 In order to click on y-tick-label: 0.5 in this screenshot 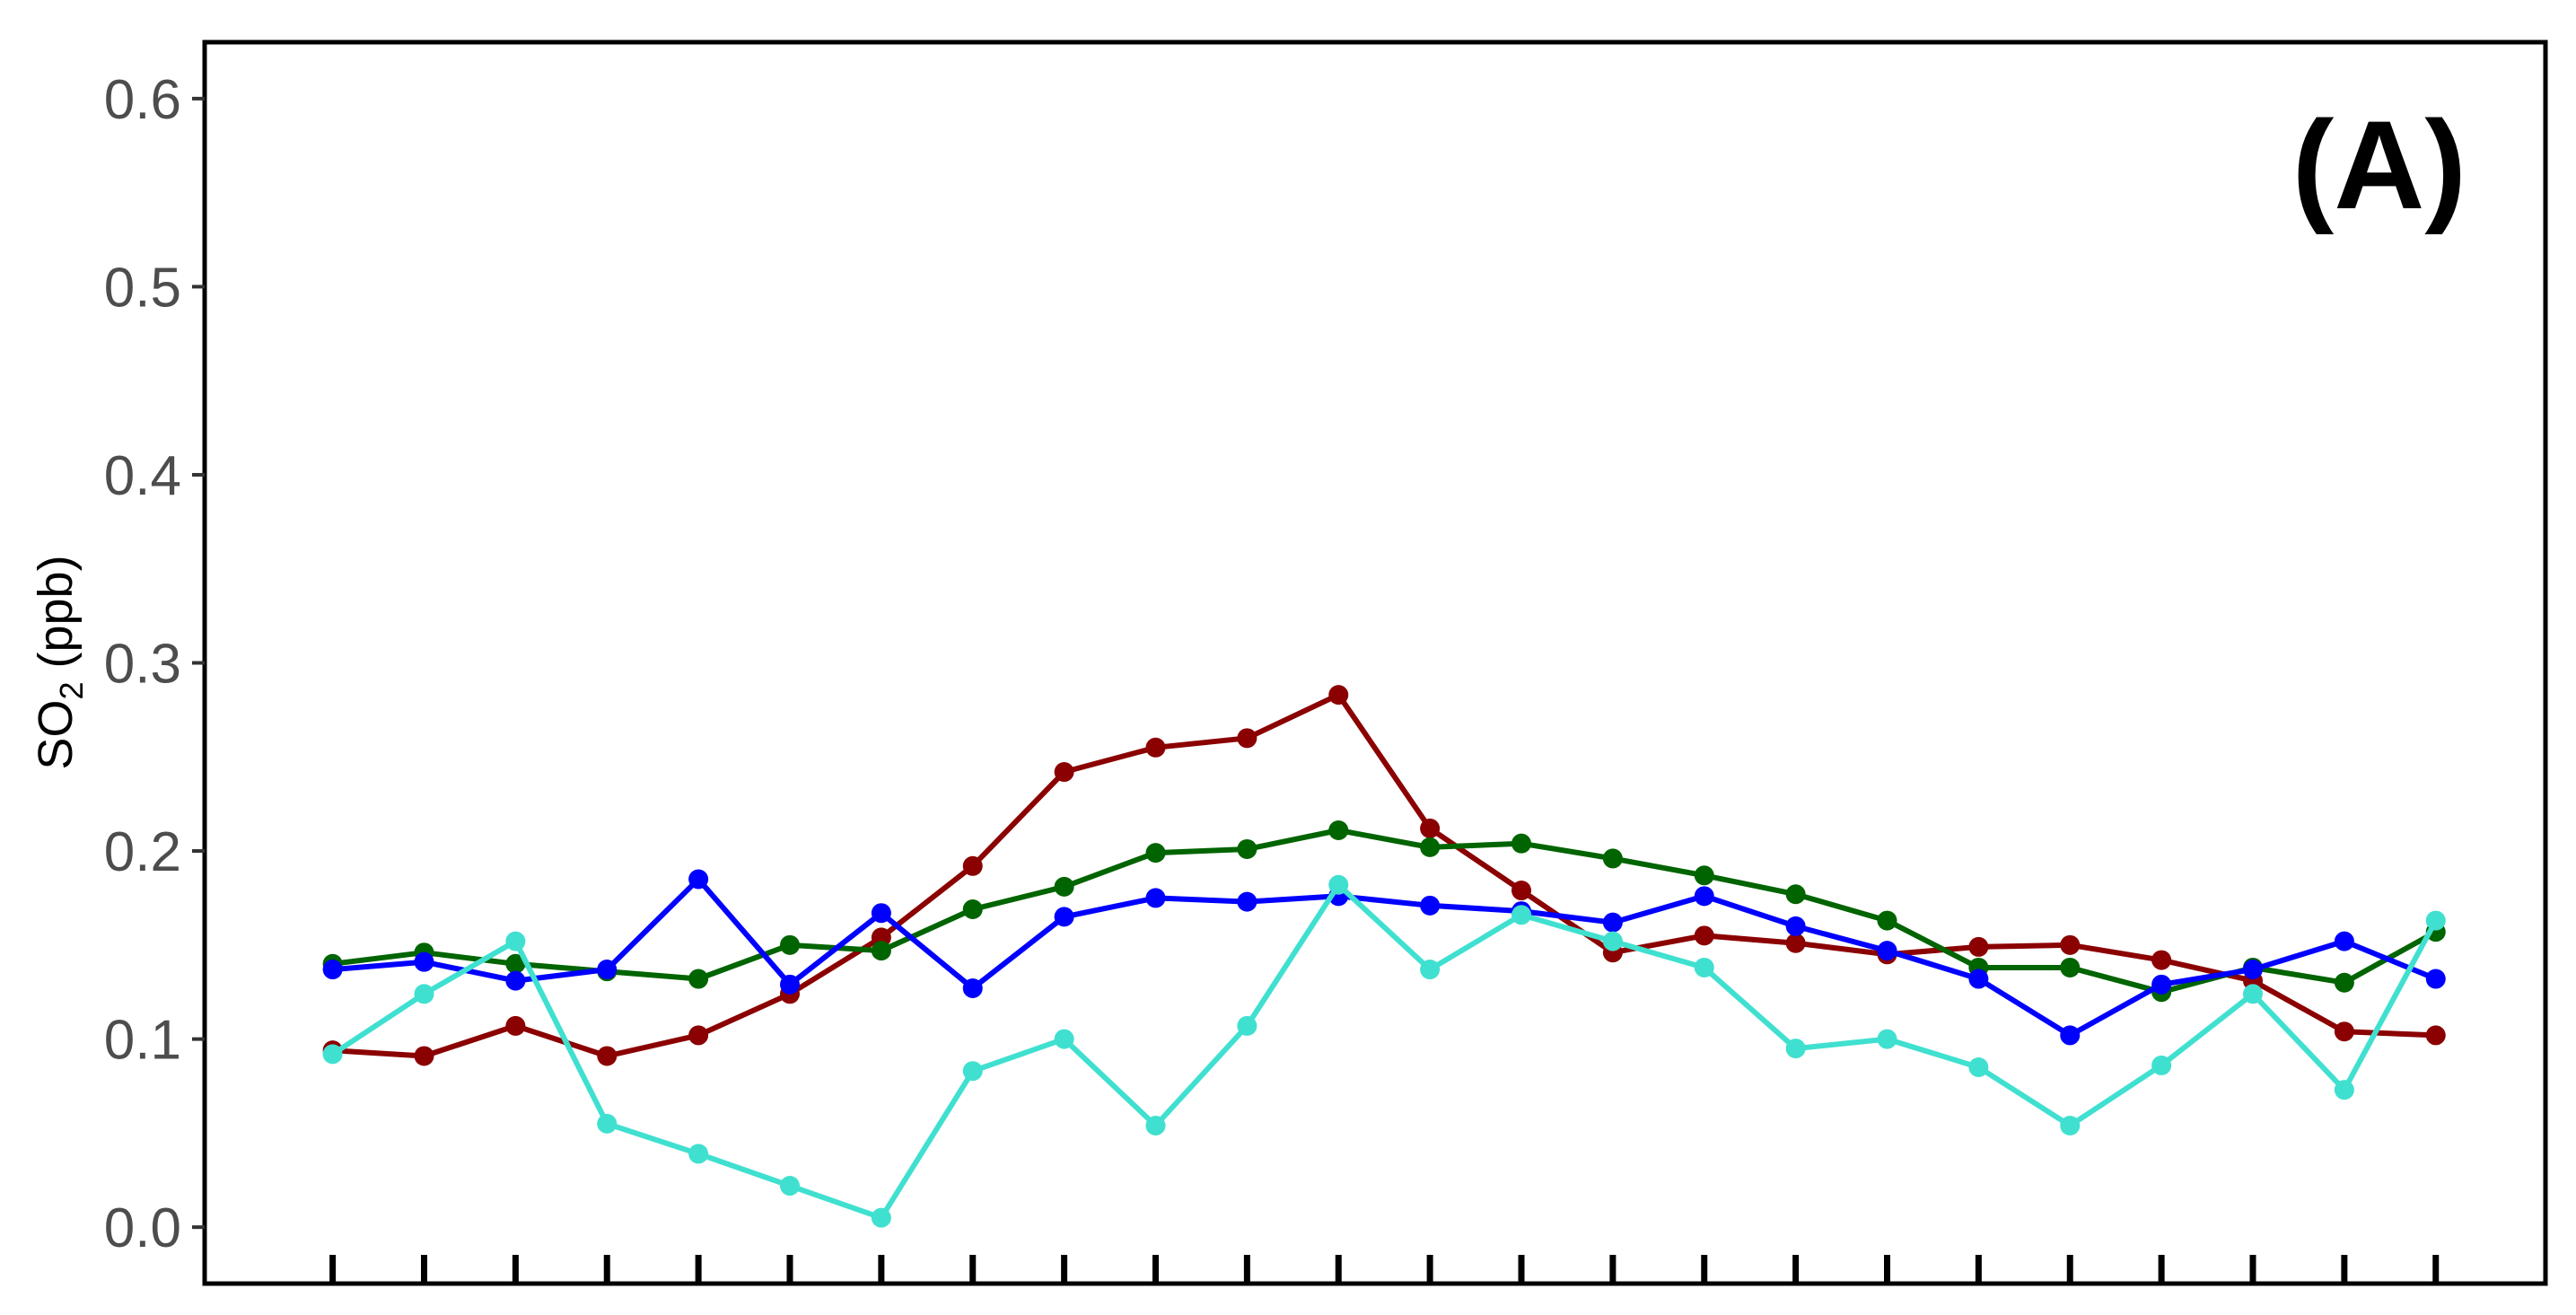, I will do `click(142, 288)`.